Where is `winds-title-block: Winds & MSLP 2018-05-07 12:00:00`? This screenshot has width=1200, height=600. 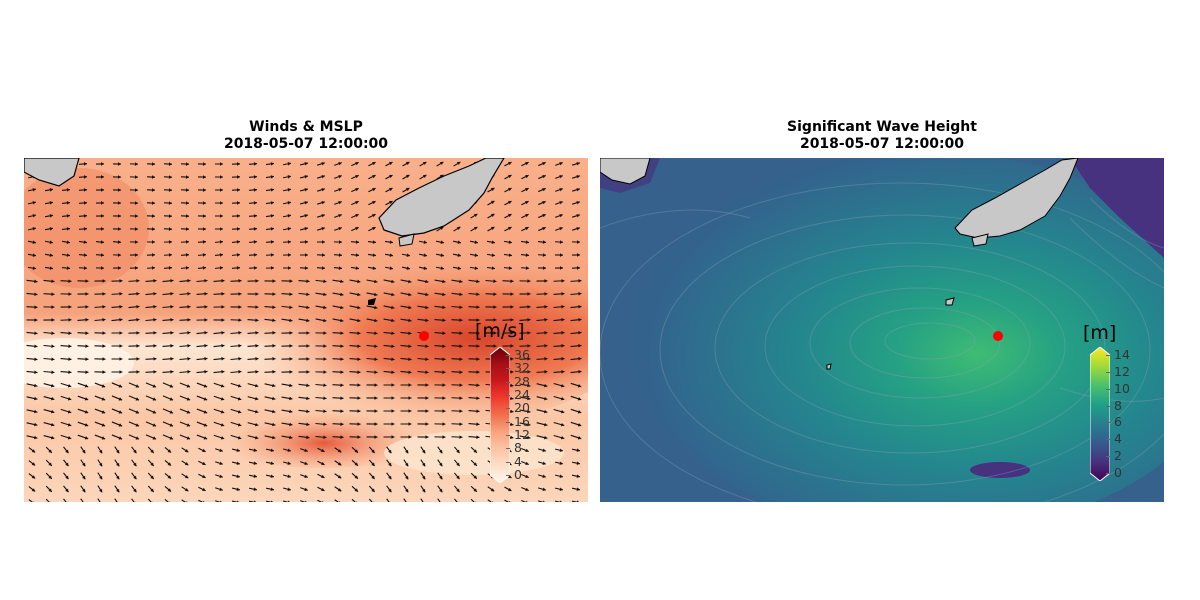
winds-title-block: Winds & MSLP 2018-05-07 12:00:00 is located at coordinates (306, 136).